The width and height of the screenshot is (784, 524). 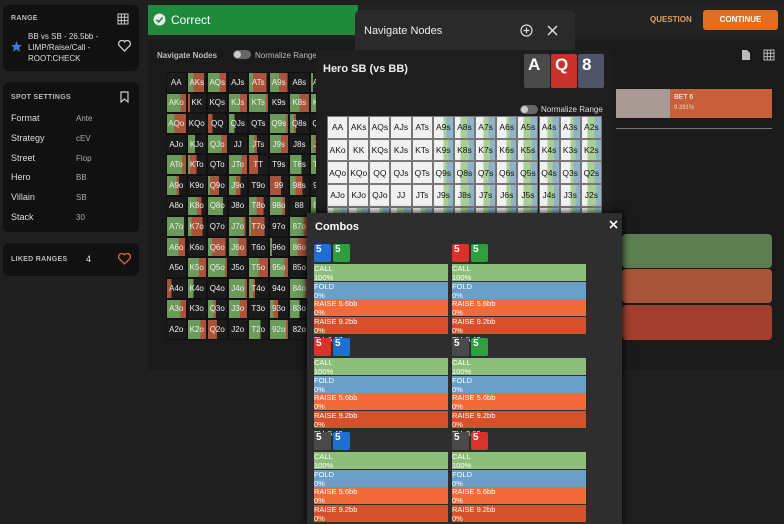 I want to click on hand-cell: KK, so click(x=196, y=103).